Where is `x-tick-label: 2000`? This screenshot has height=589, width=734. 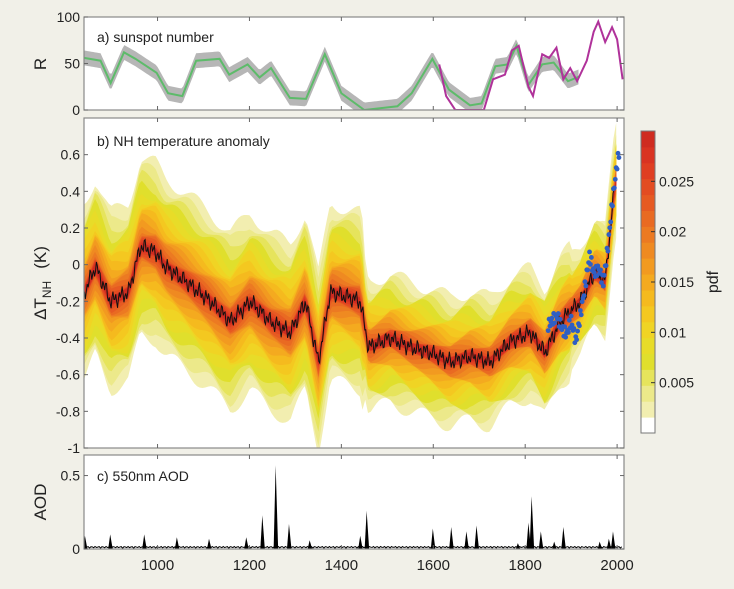 x-tick-label: 2000 is located at coordinates (616, 565).